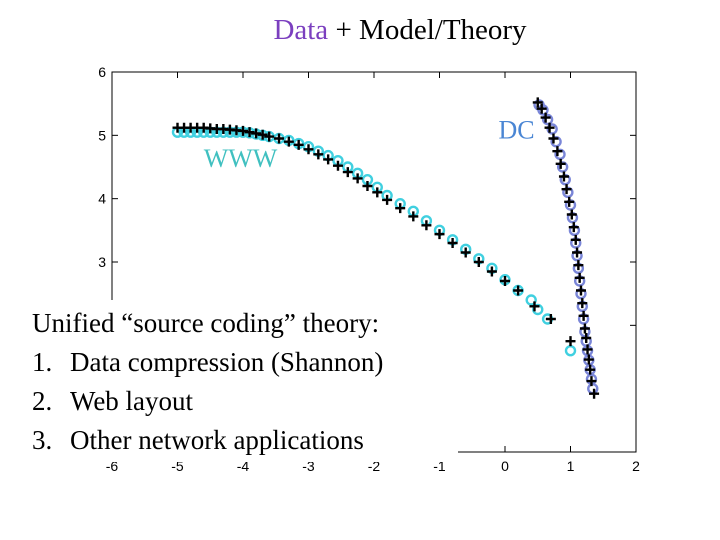  I want to click on theory-item: 1. Data compression (Shannon), so click(242, 362).